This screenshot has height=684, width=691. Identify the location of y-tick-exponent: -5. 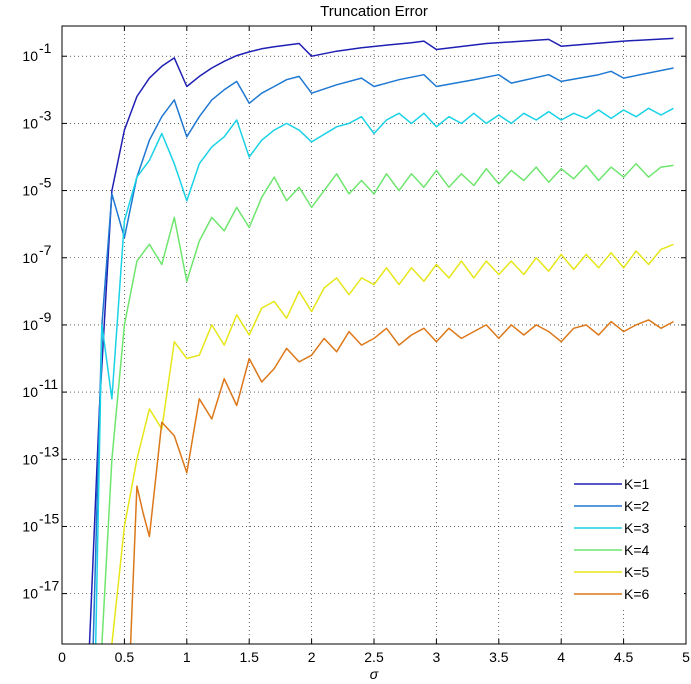
(45, 183).